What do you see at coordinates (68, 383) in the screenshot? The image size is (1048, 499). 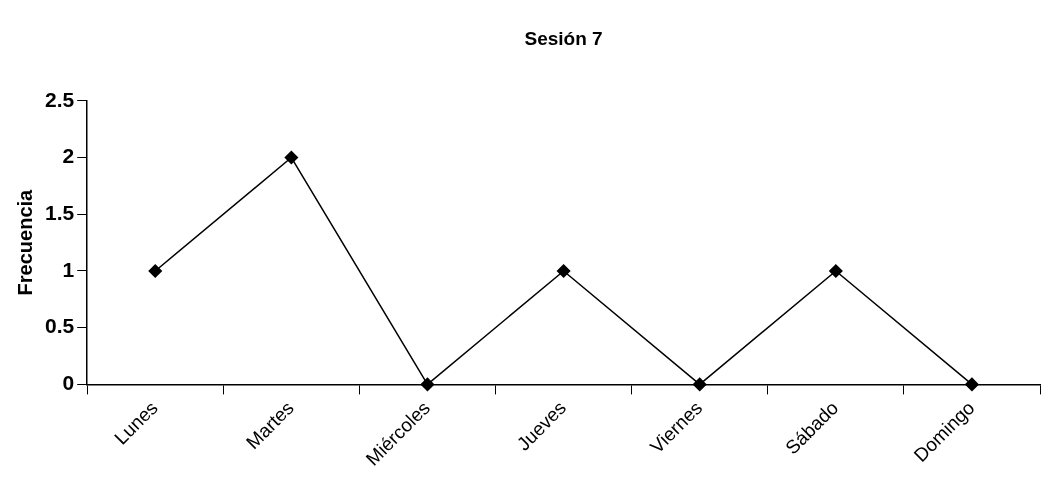 I see `y-tick-label: 0` at bounding box center [68, 383].